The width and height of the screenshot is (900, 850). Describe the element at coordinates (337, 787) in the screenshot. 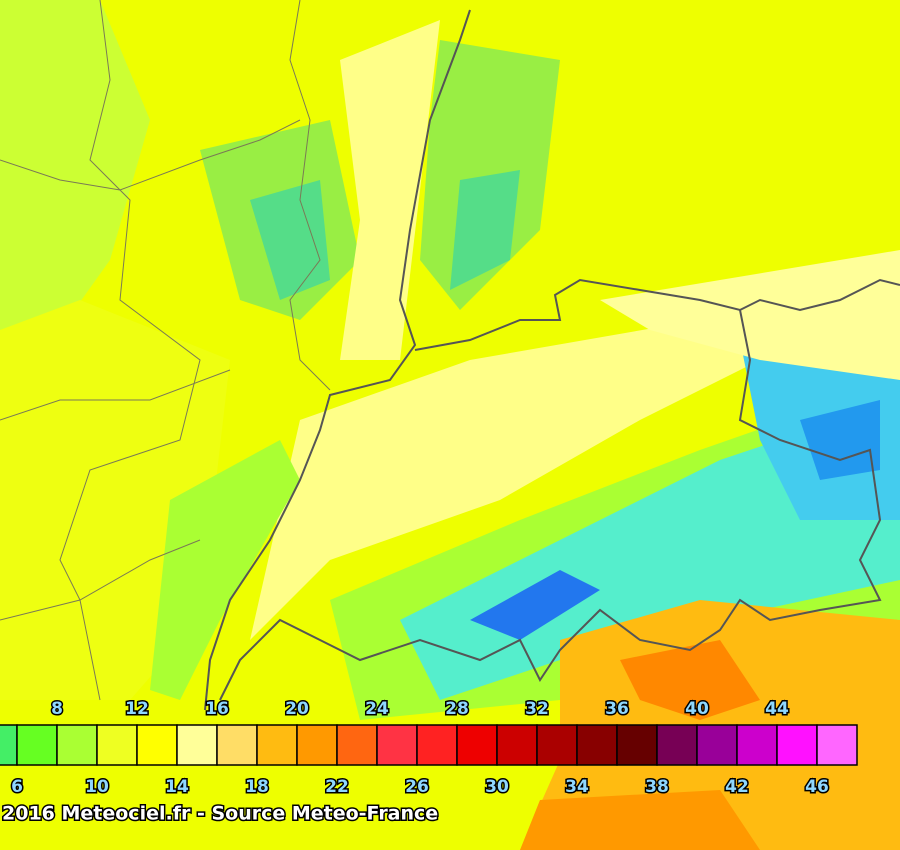

I see `legend-label: 22` at that location.